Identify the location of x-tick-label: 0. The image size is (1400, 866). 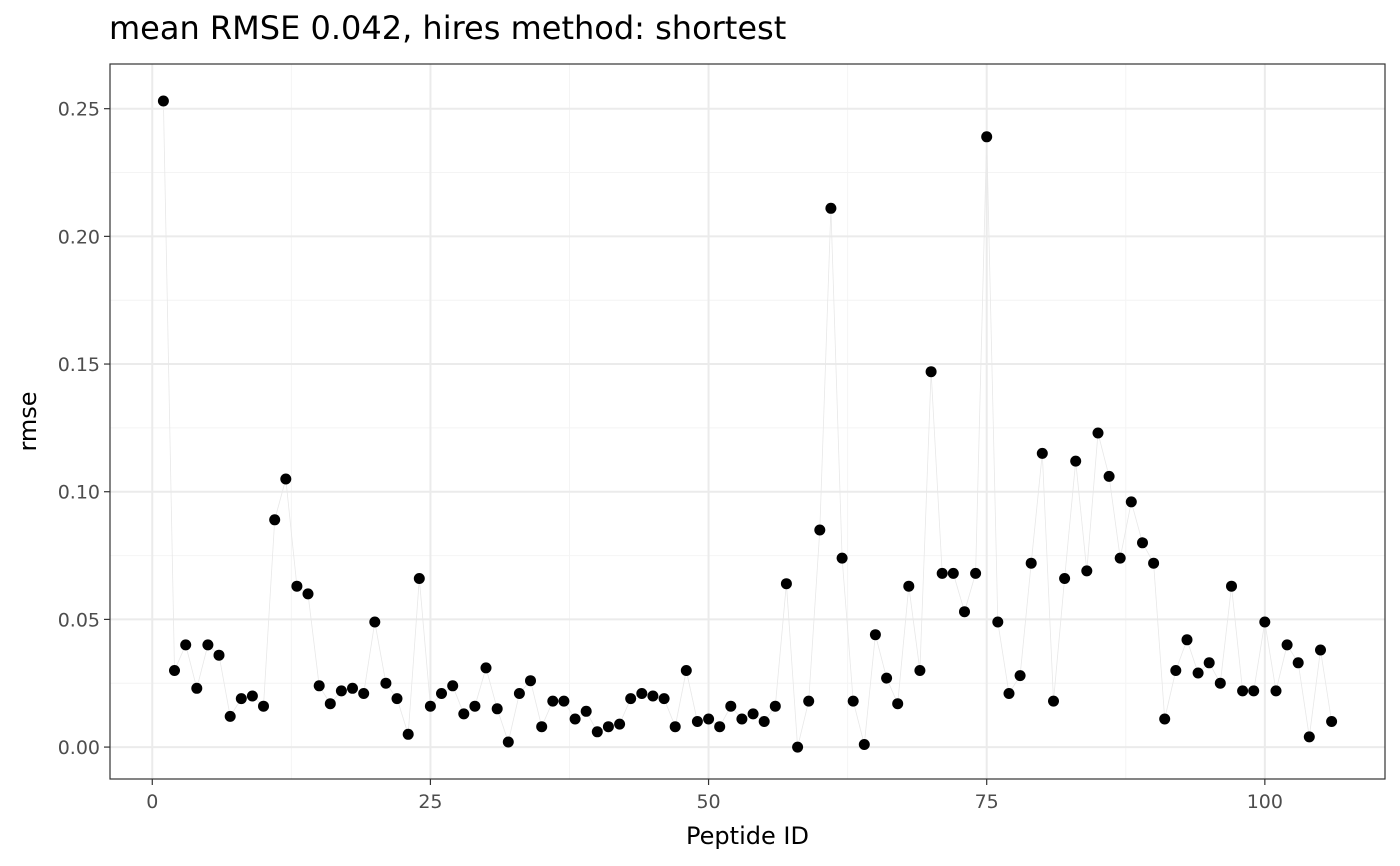
(152, 802).